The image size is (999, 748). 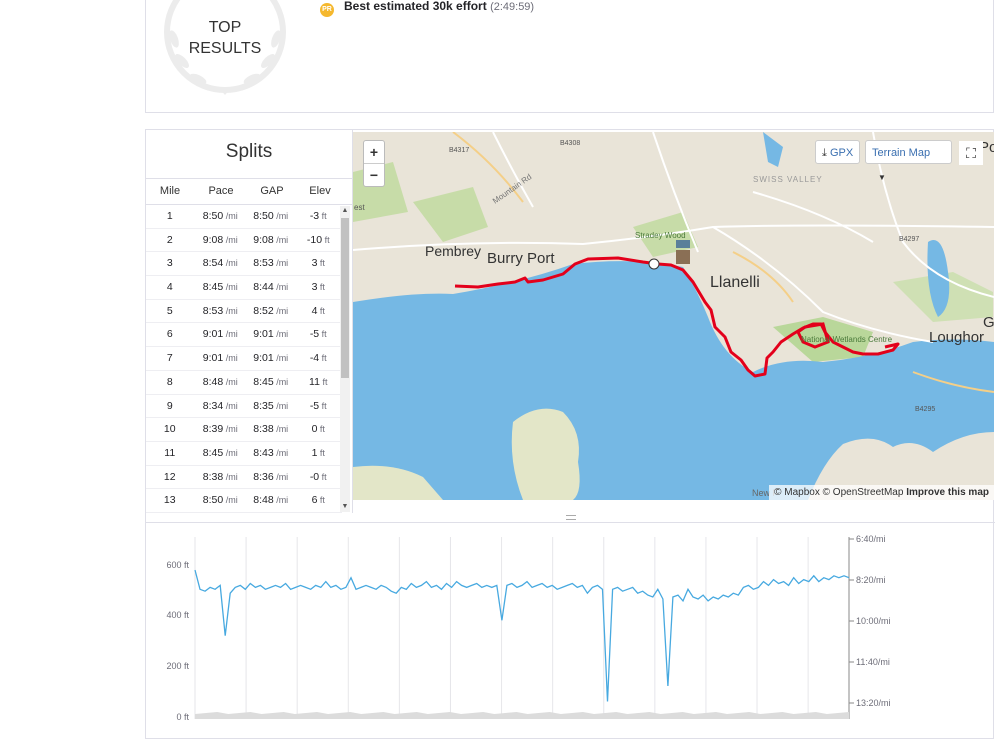 What do you see at coordinates (244, 501) in the screenshot?
I see `split-row: 13 8:50 /mi 8:48 /mi 6 ft` at bounding box center [244, 501].